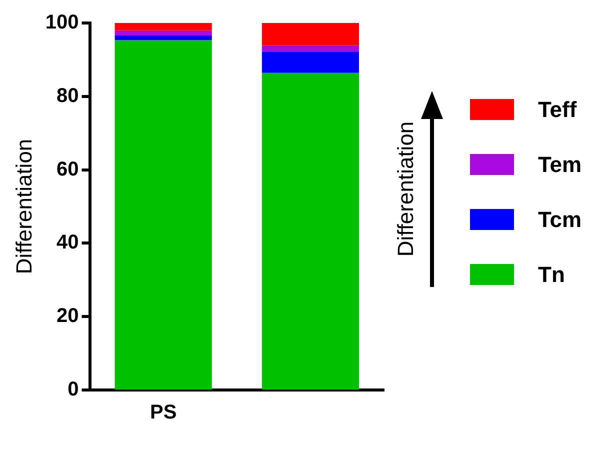  I want to click on text: Differentiation, so click(406, 189).